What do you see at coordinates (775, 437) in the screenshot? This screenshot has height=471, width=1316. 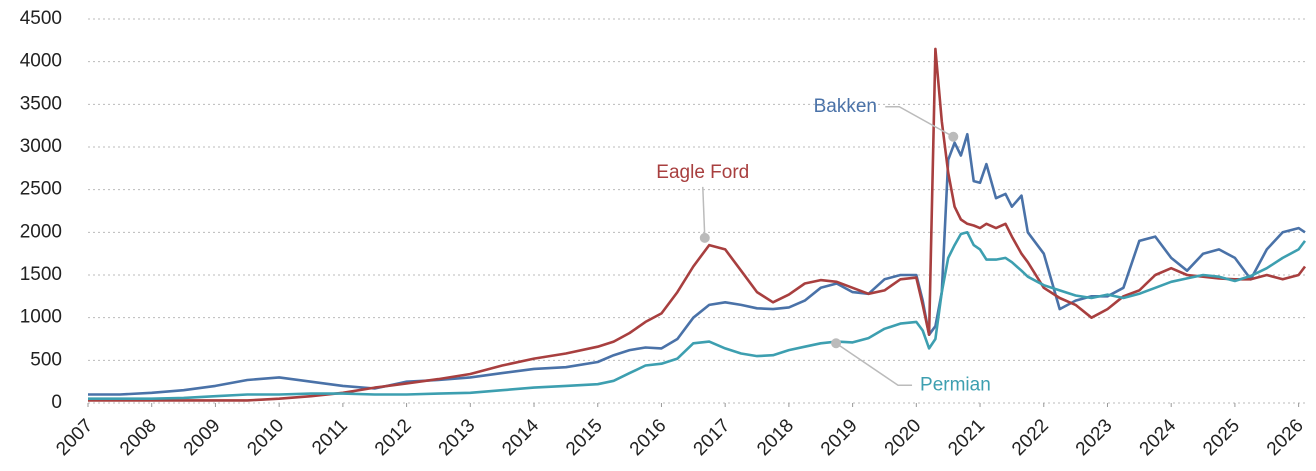 I see `x-tick-label: 2018` at bounding box center [775, 437].